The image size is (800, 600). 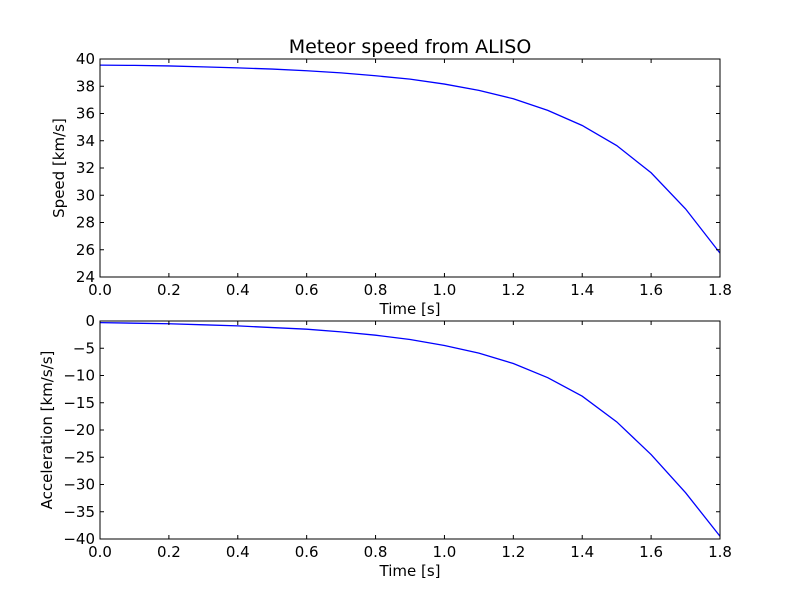 I want to click on y-tick-label: 24, so click(x=85, y=277).